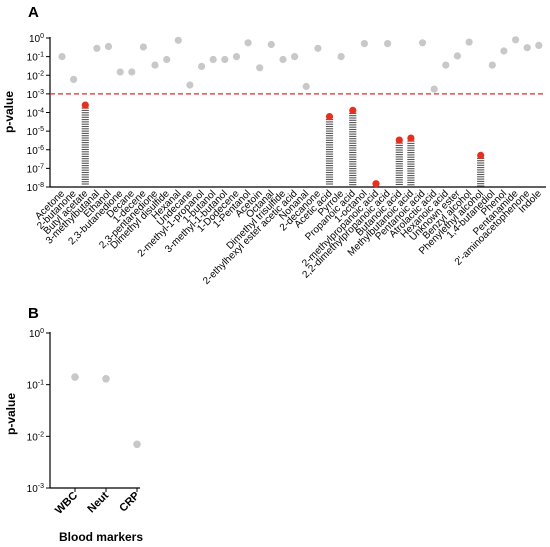 Image resolution: width=550 pixels, height=547 pixels. I want to click on panel-a-y-tick-label: 10⁻⁸, so click(35, 188).